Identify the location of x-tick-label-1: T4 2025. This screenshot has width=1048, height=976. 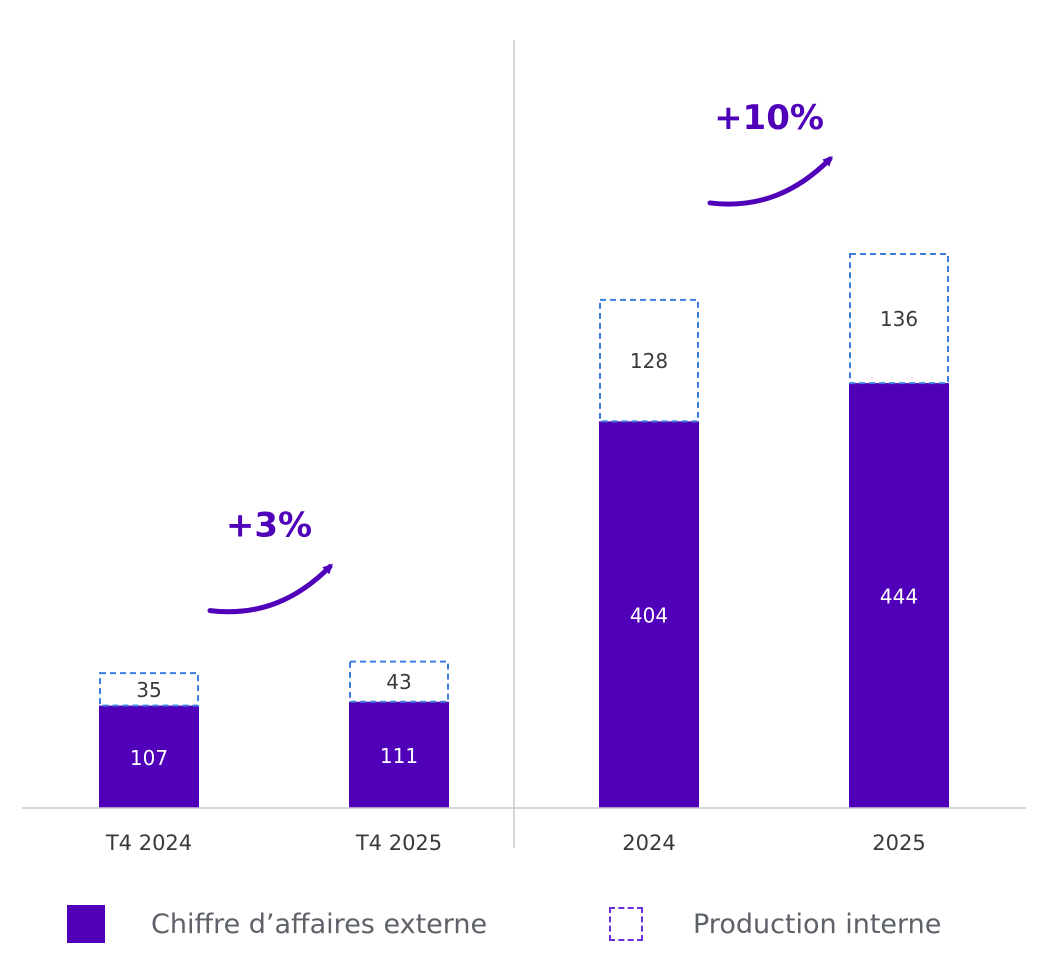
(398, 843).